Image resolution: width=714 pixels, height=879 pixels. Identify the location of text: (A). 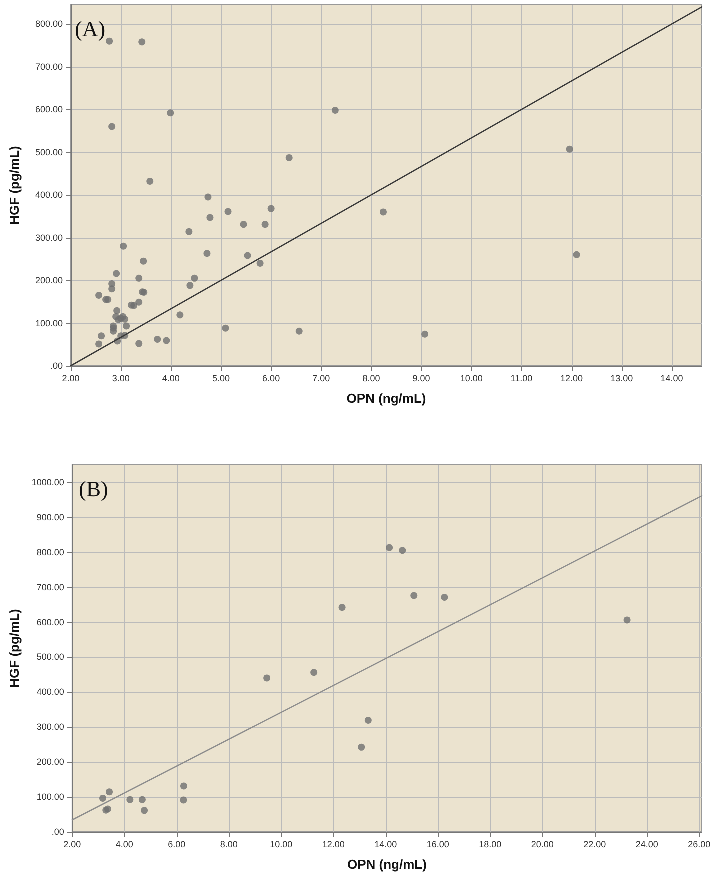
(90, 29).